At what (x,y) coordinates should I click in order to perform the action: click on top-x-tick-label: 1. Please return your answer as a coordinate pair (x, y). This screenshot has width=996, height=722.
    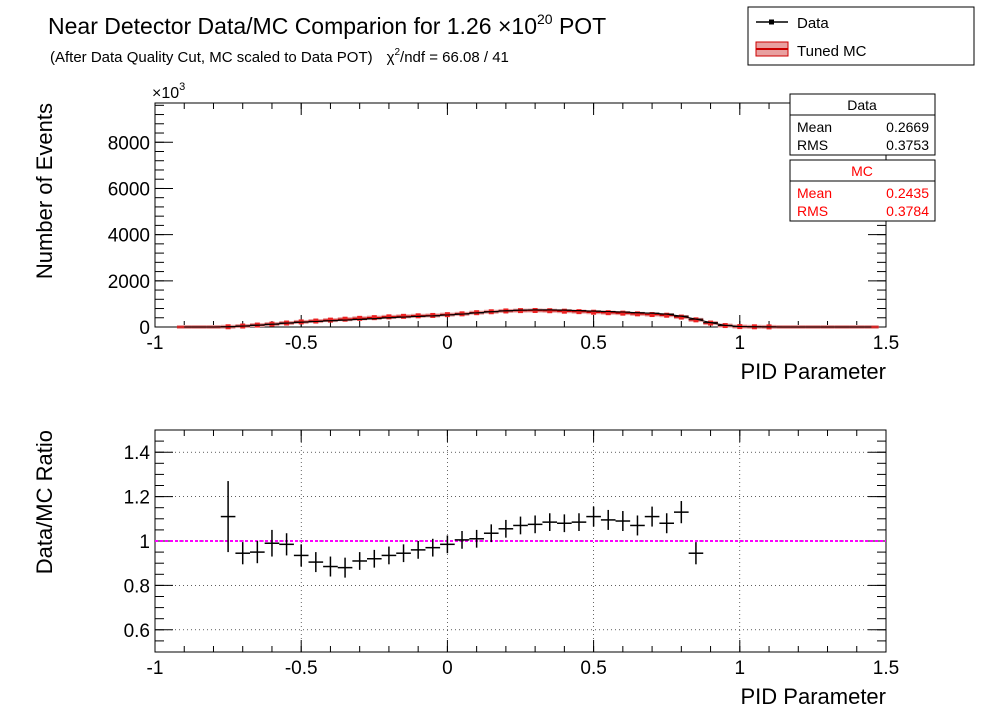
    Looking at the image, I should click on (740, 343).